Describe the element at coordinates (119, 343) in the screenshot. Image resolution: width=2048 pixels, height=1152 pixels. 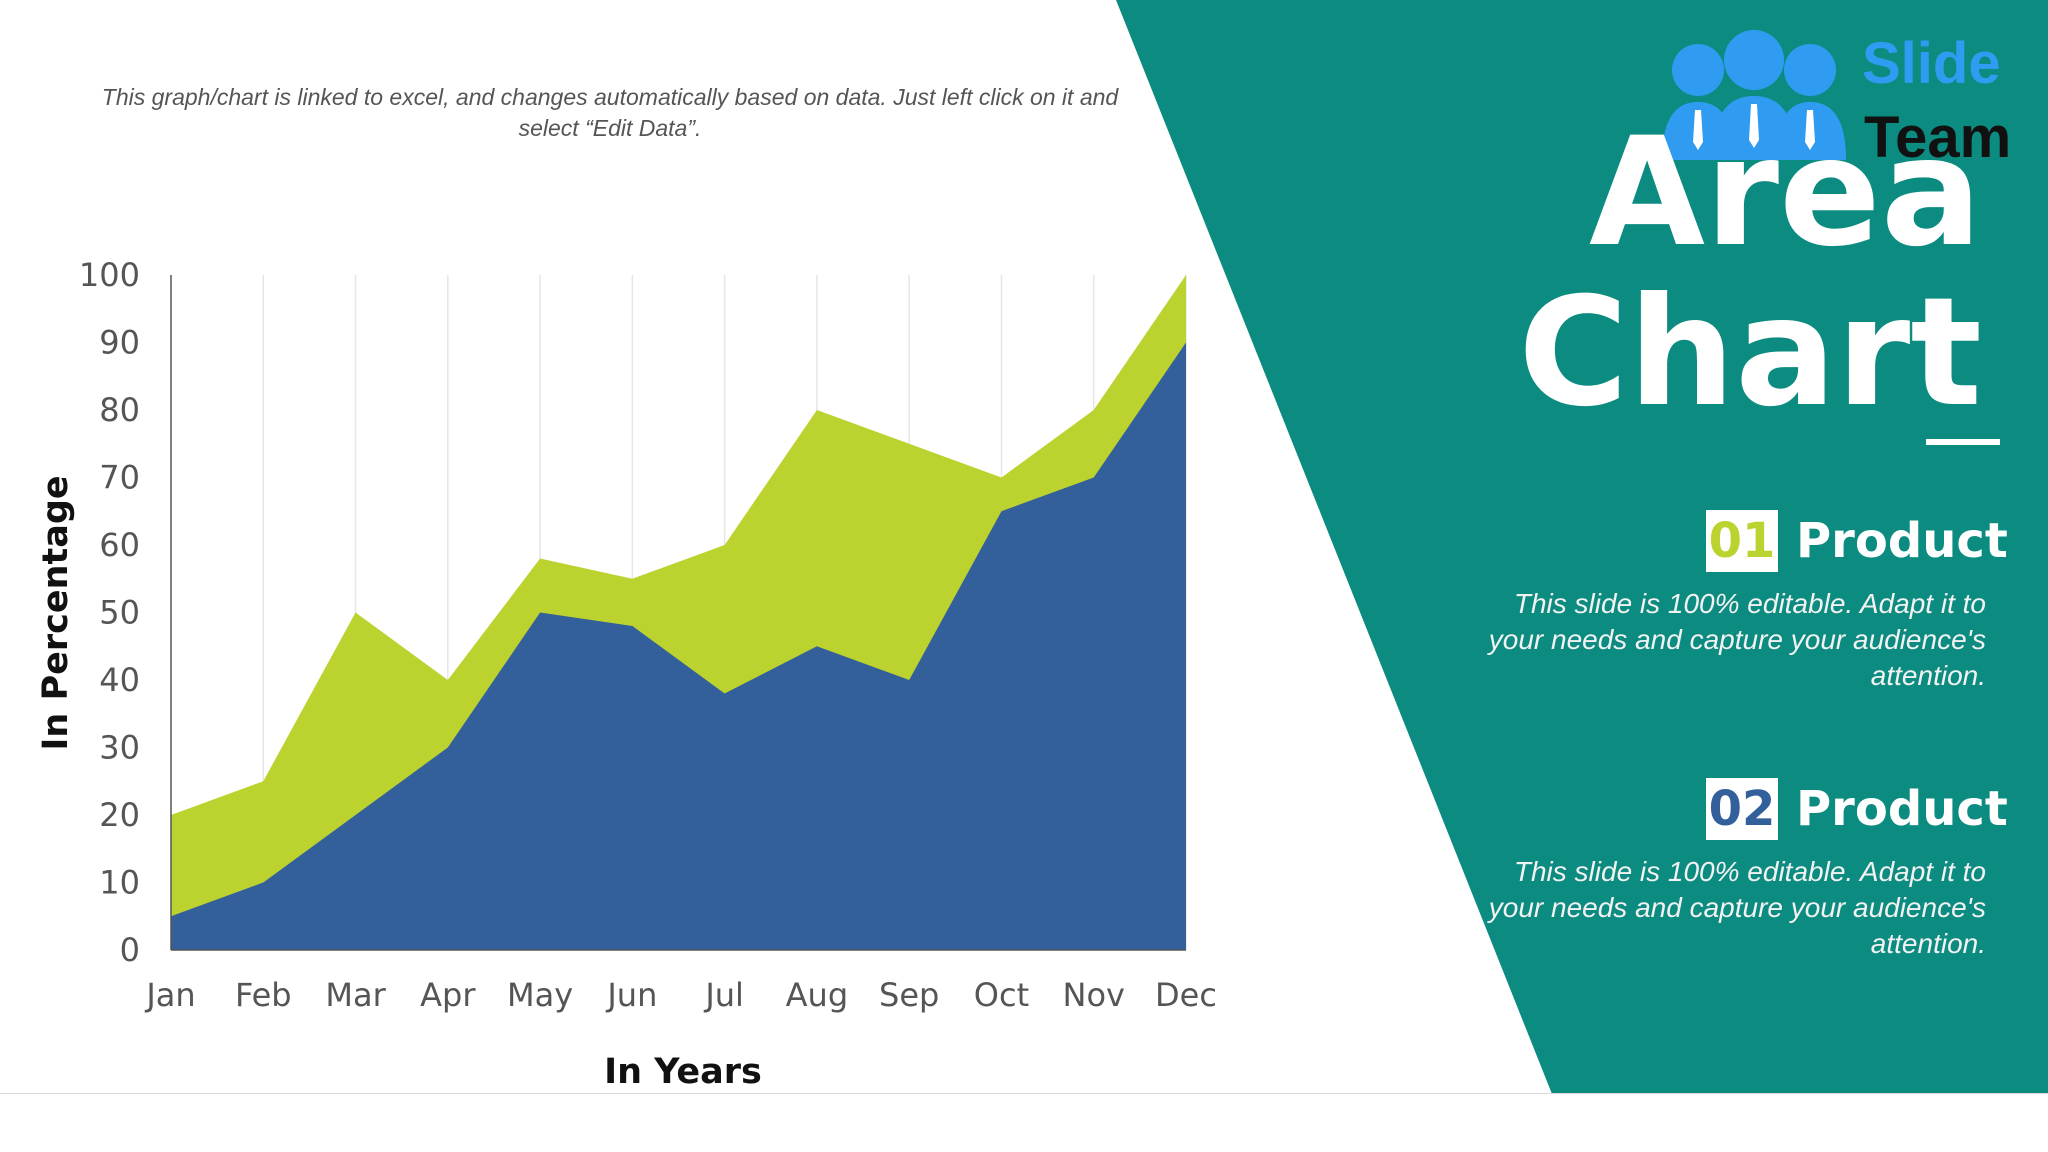
I see `y-tick-label-90: 90` at that location.